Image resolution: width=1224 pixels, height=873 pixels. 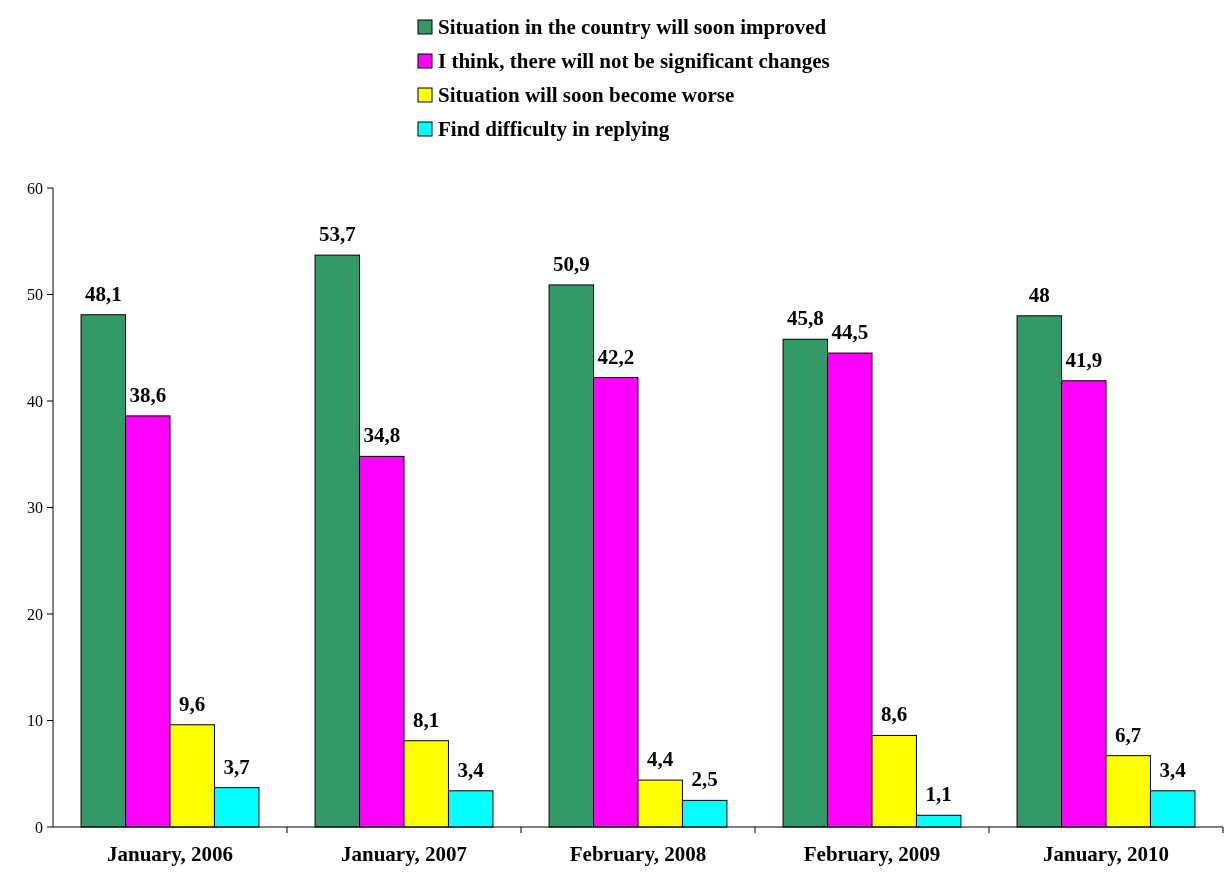 I want to click on data-label: 2,5, so click(x=704, y=779).